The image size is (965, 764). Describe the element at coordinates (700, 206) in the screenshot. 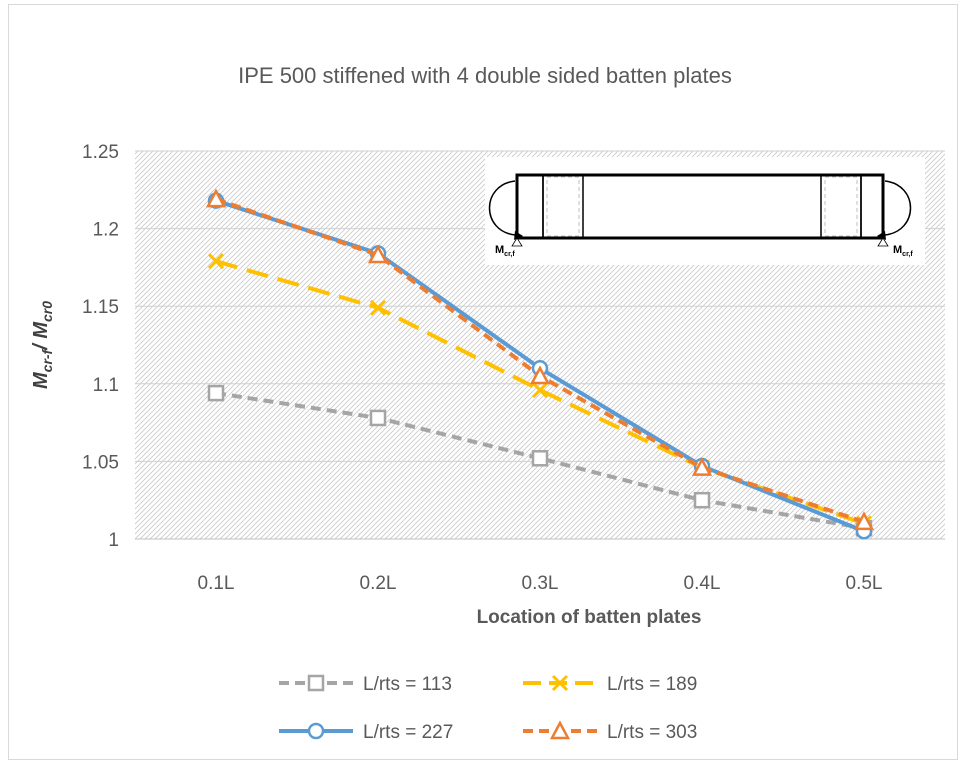

I see `beam-outline` at that location.